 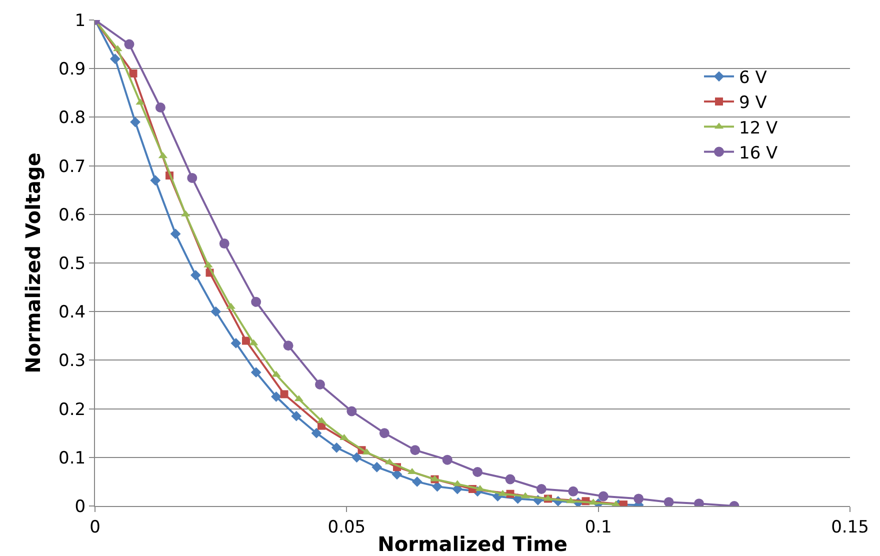 I want to click on x-tick-label: 0.1, so click(x=598, y=527).